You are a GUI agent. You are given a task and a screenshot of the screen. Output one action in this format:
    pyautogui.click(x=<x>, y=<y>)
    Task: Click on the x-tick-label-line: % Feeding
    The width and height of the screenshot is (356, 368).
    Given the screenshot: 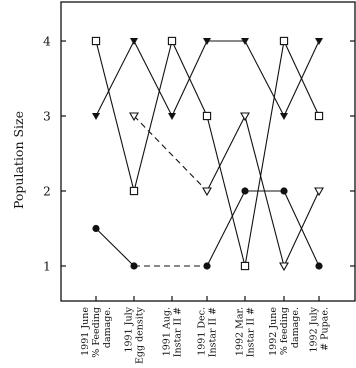 What is the action you would take?
    pyautogui.click(x=96, y=332)
    